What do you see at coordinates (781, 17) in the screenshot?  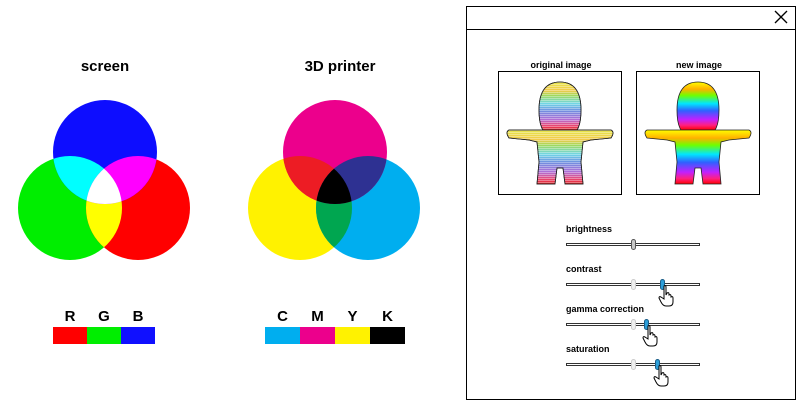 I see `close-icon` at bounding box center [781, 17].